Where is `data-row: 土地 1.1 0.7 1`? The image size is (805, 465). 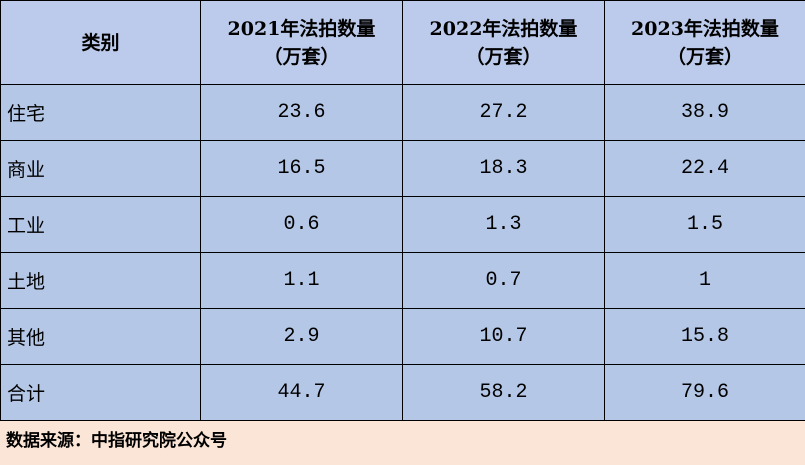
data-row: 土地 1.1 0.7 1 is located at coordinates (402, 280).